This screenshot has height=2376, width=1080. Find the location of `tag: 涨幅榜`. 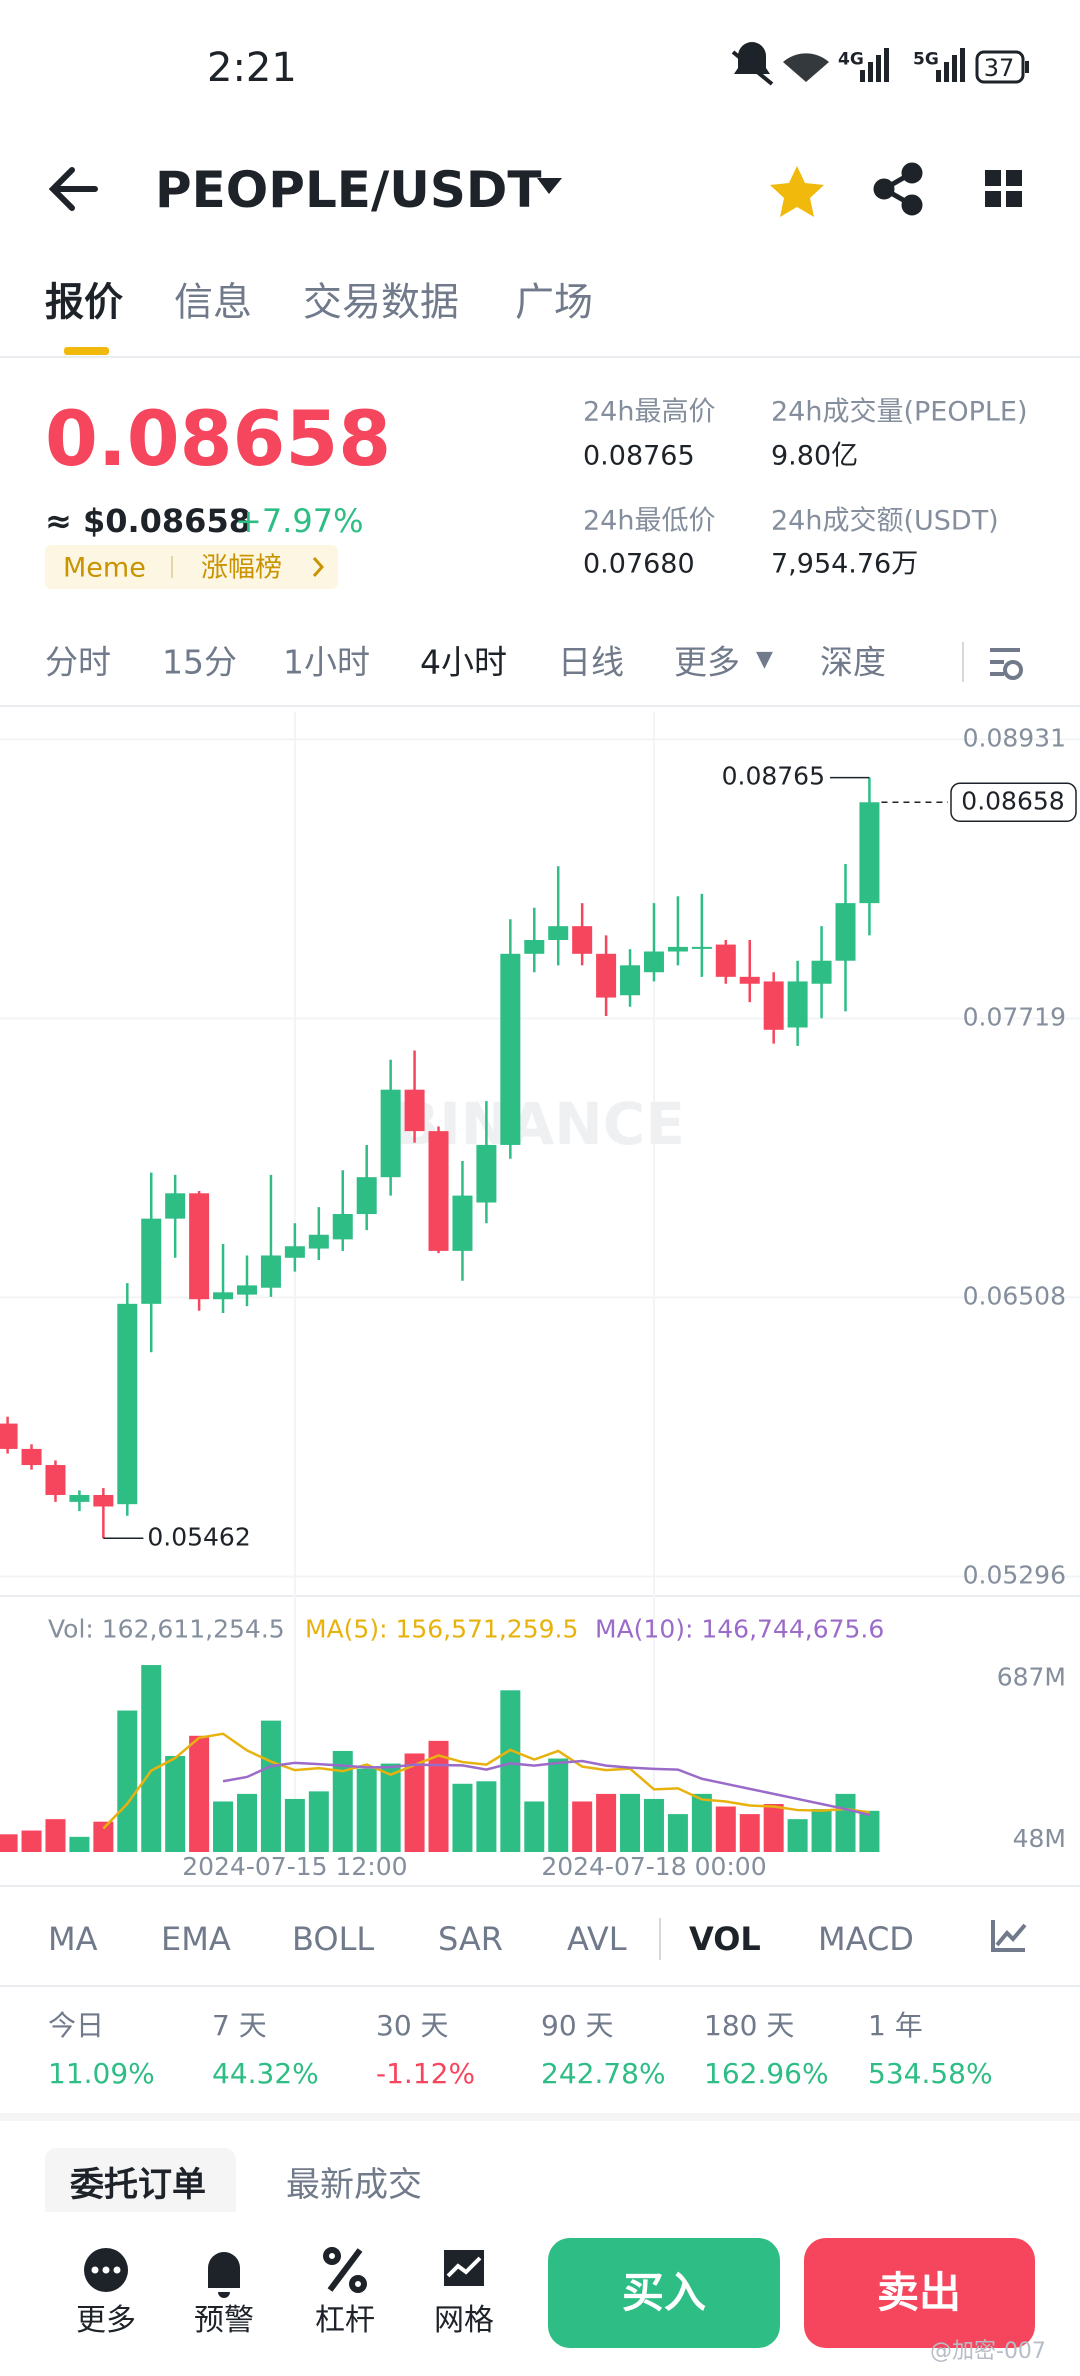

tag: 涨幅榜 is located at coordinates (241, 568).